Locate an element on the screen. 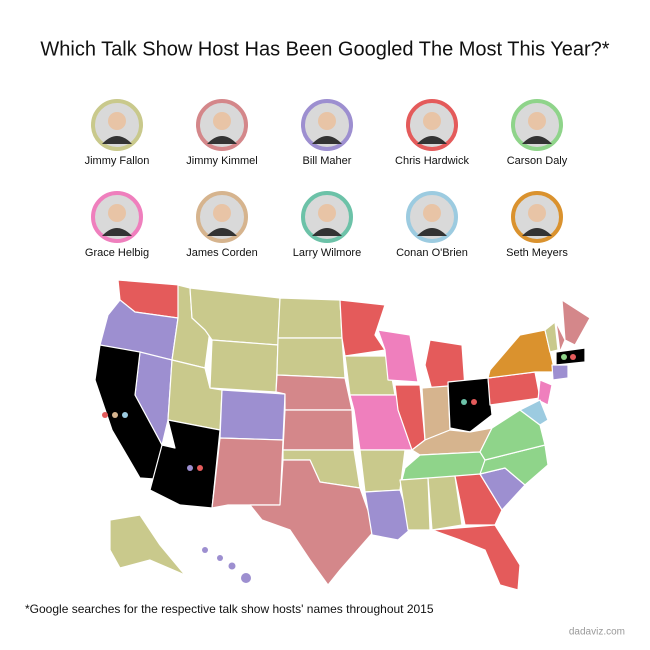  source: dadaviz.com is located at coordinates (597, 632).